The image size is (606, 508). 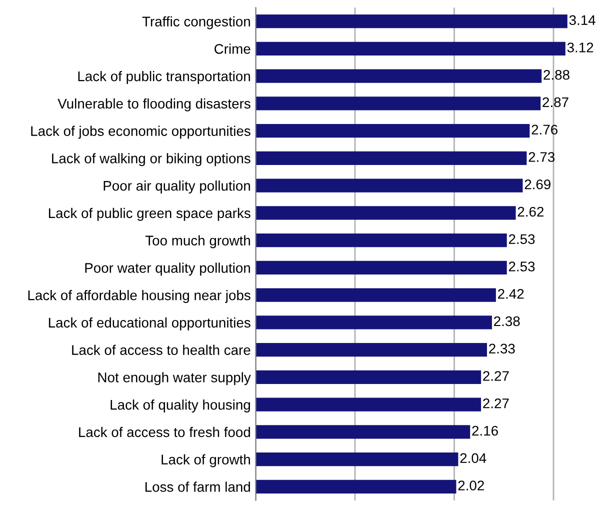 I want to click on y-tick-label: Lack of quality housing, so click(x=180, y=406).